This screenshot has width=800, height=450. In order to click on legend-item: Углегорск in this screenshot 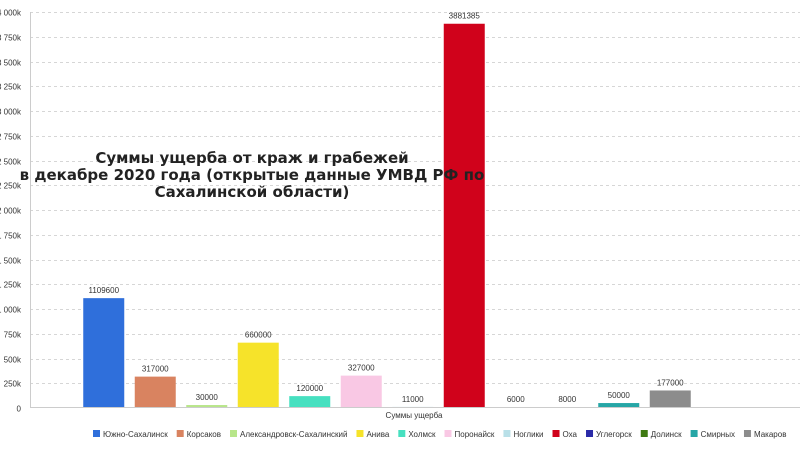, I will do `click(609, 434)`.